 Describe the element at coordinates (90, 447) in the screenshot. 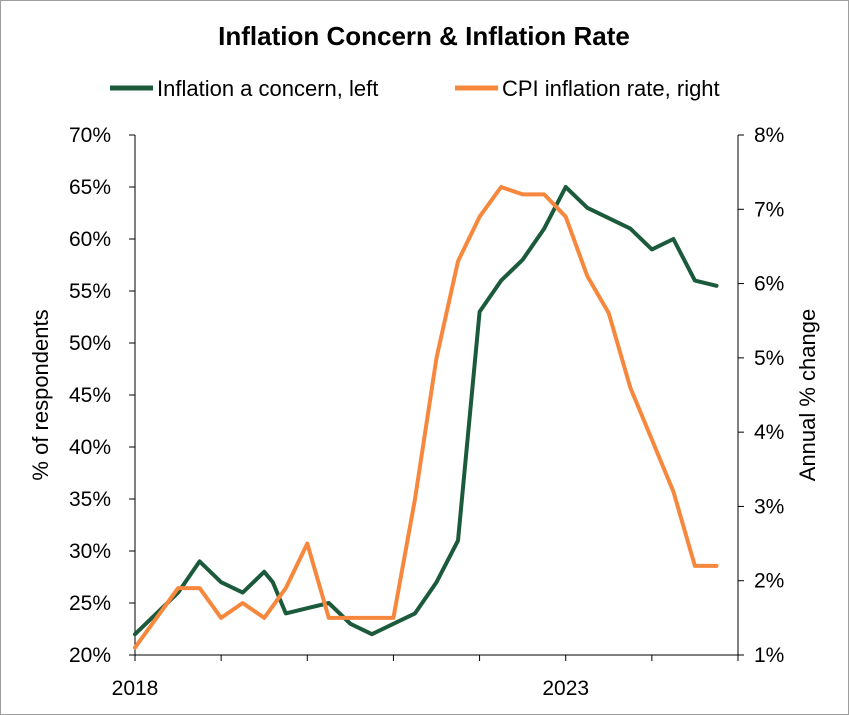

I see `left-y-tick-label: 40%` at that location.